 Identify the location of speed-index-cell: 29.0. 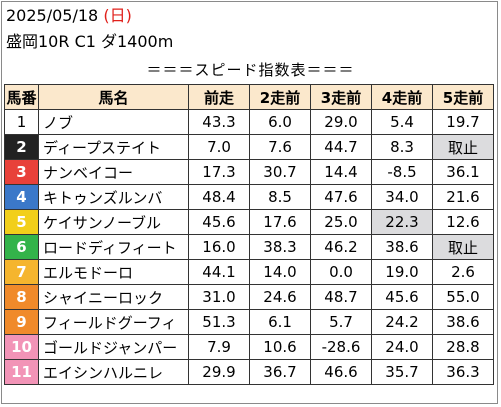
(341, 122).